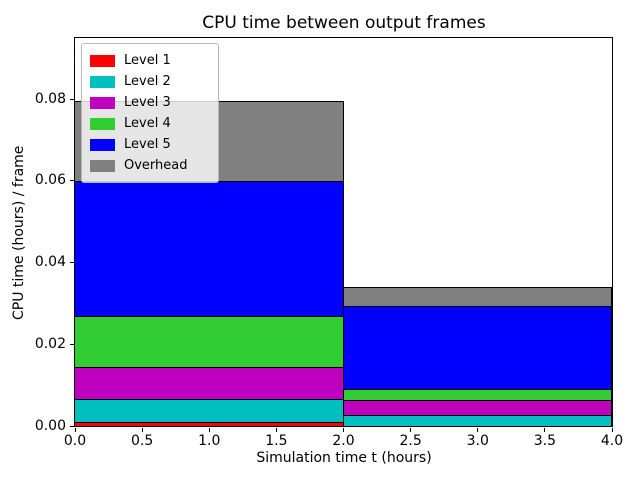 This screenshot has width=640, height=480. Describe the element at coordinates (50, 425) in the screenshot. I see `y-tick-label: 0.00` at that location.